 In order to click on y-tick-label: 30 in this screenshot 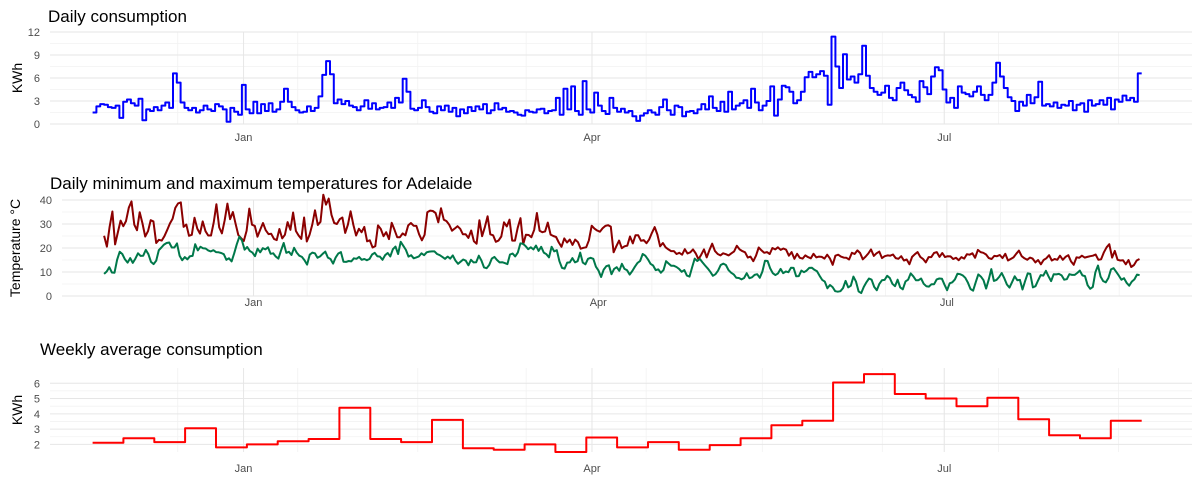, I will do `click(46, 225)`.